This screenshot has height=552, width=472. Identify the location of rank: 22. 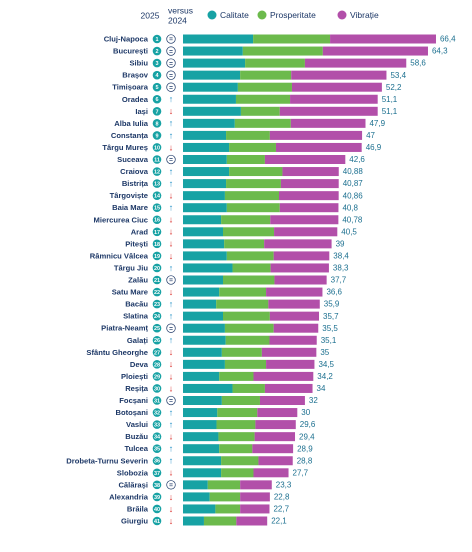
(157, 293).